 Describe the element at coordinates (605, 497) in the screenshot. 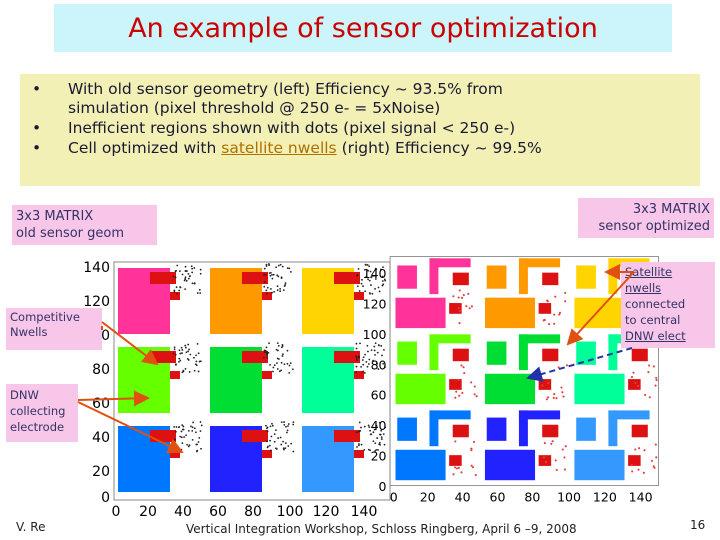

I see `right-x-tick-120: 120` at that location.